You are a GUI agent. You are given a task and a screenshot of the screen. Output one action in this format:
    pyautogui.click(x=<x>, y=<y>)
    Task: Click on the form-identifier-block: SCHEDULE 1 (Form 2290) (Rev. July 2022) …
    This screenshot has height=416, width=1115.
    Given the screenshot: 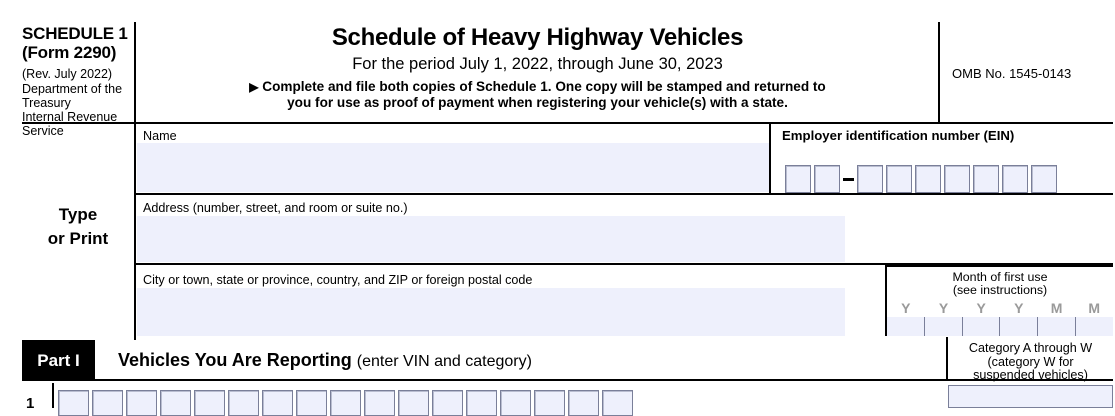 What is the action you would take?
    pyautogui.click(x=76, y=81)
    